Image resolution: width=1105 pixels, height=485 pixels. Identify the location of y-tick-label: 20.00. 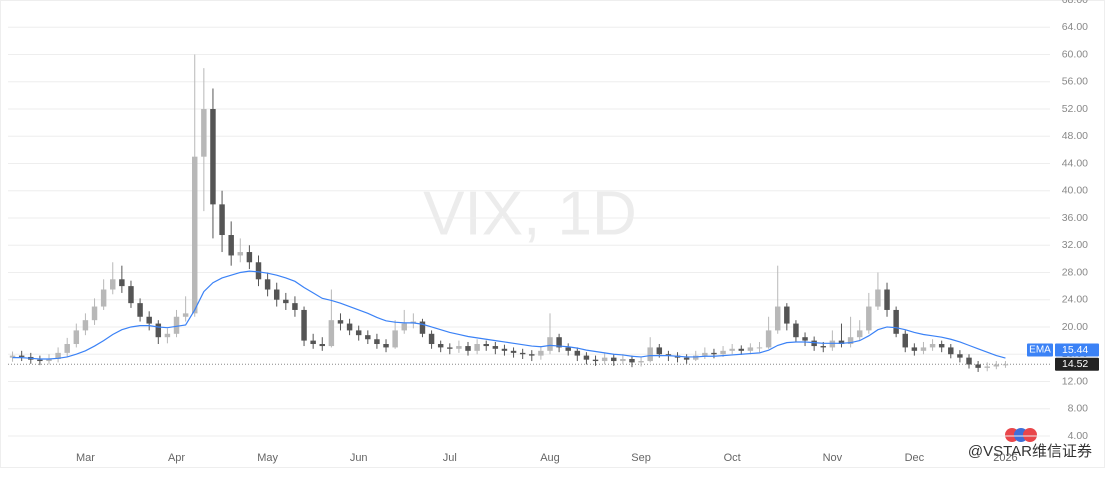
(1075, 327).